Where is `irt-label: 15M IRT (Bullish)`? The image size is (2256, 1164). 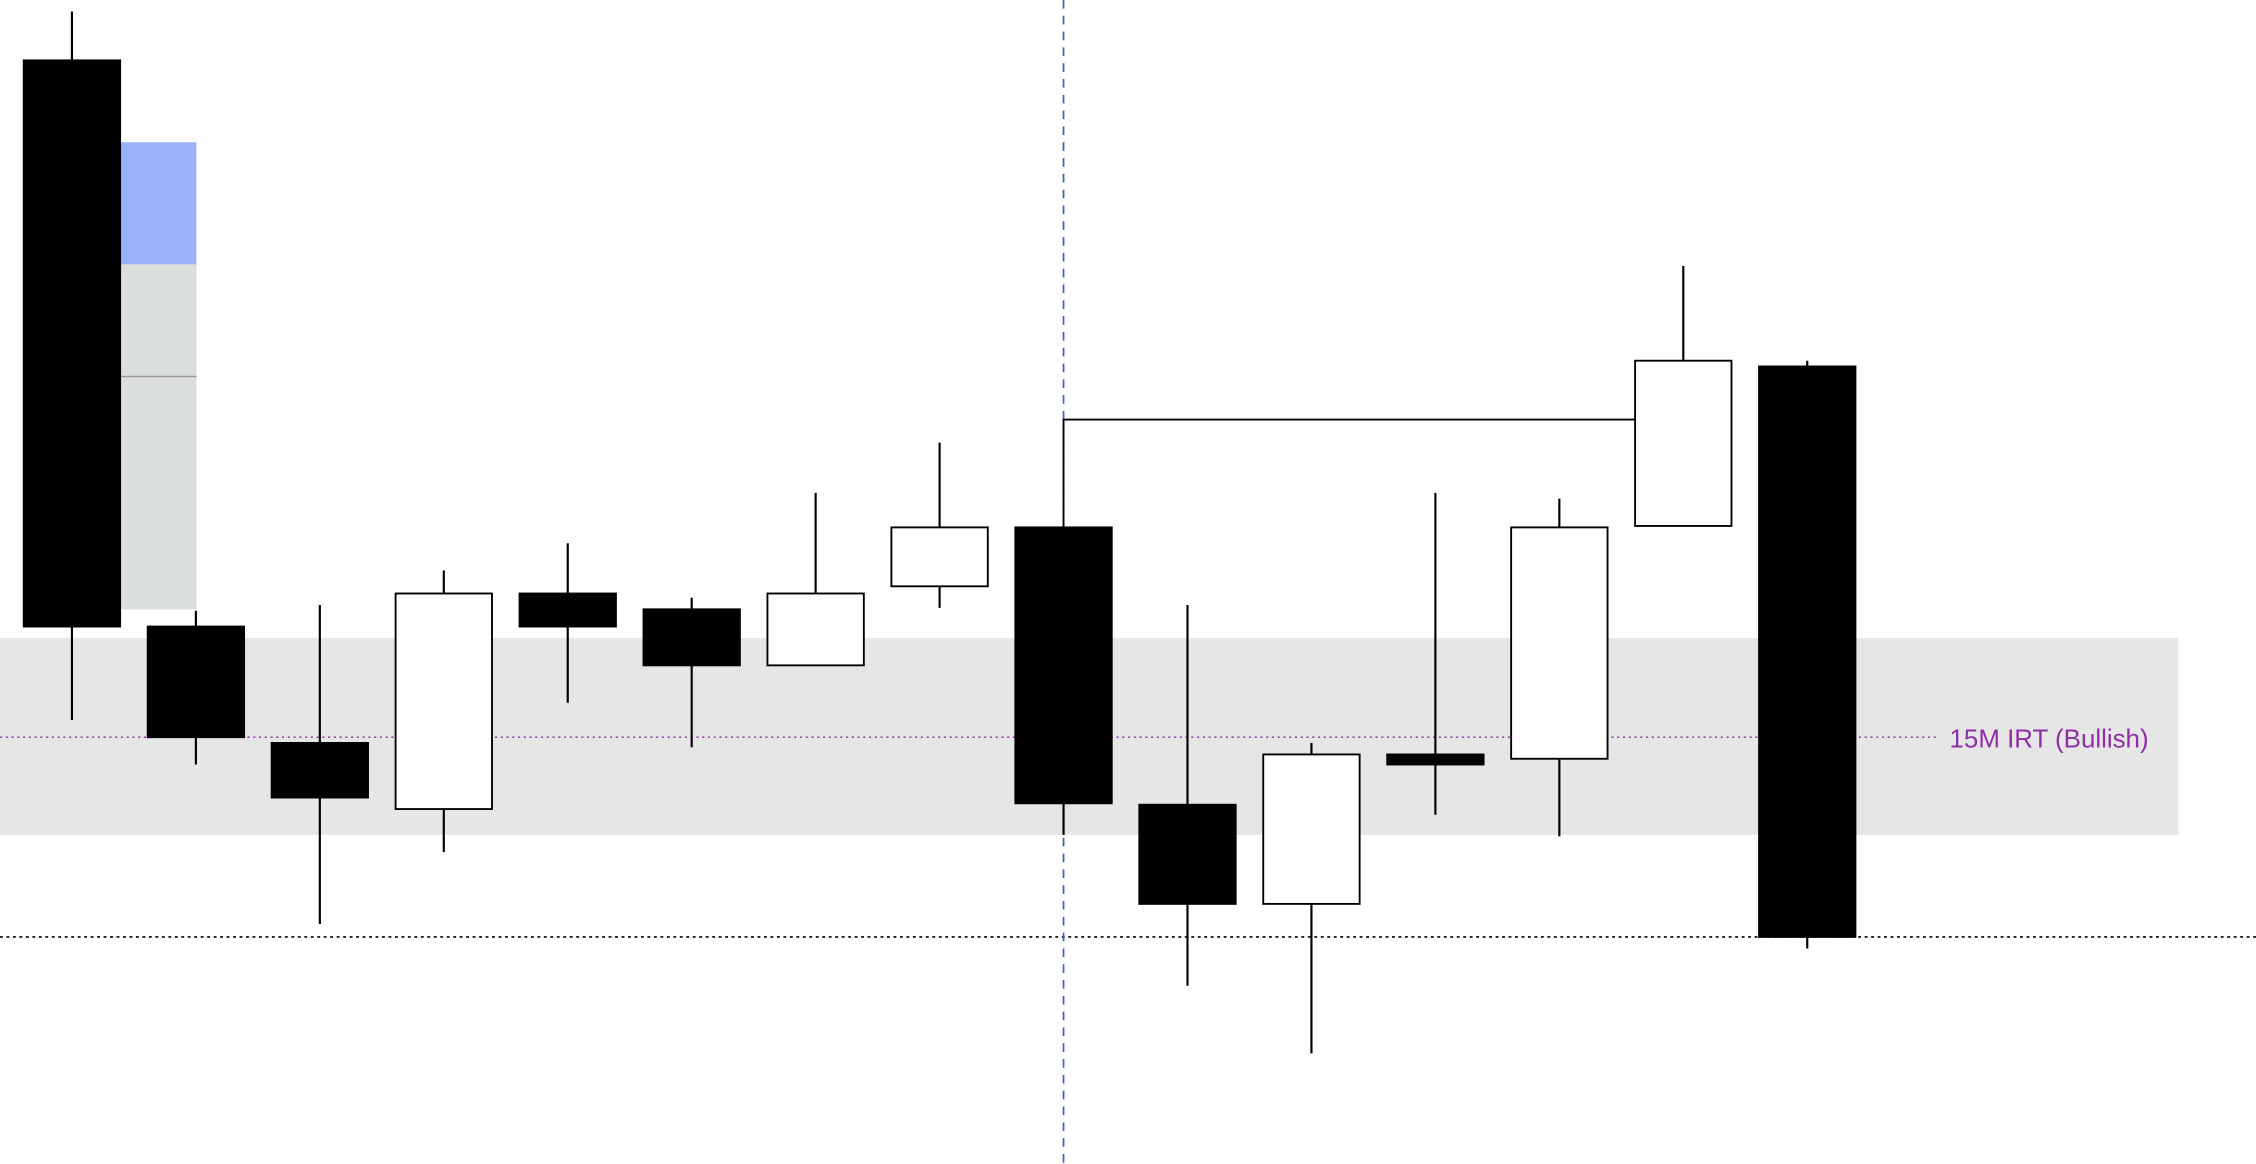 irt-label: 15M IRT (Bullish) is located at coordinates (2049, 739).